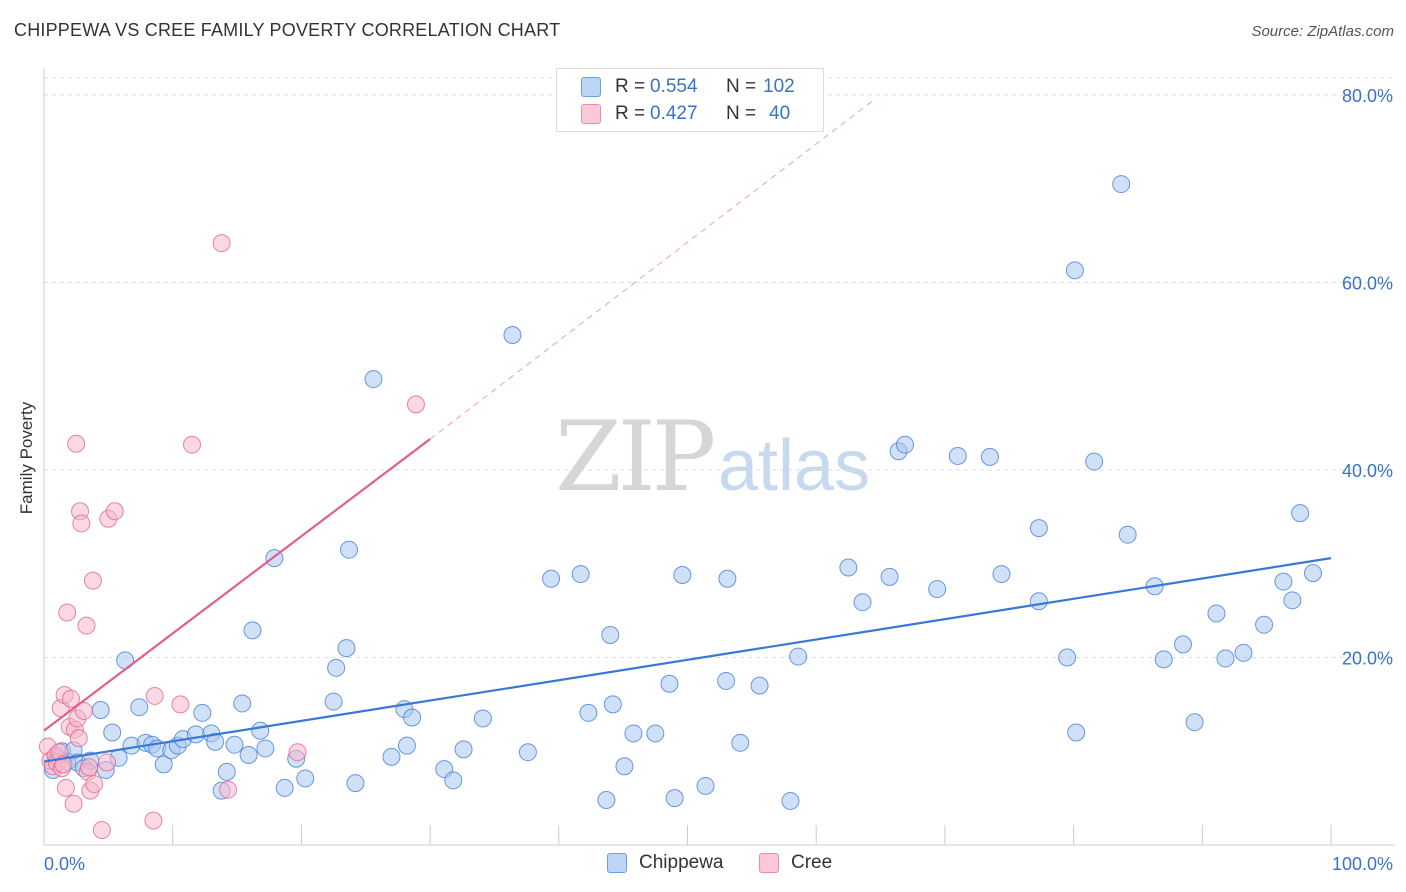 This screenshot has width=1406, height=892. What do you see at coordinates (779, 86) in the screenshot?
I see `legend-n-value: 102` at bounding box center [779, 86].